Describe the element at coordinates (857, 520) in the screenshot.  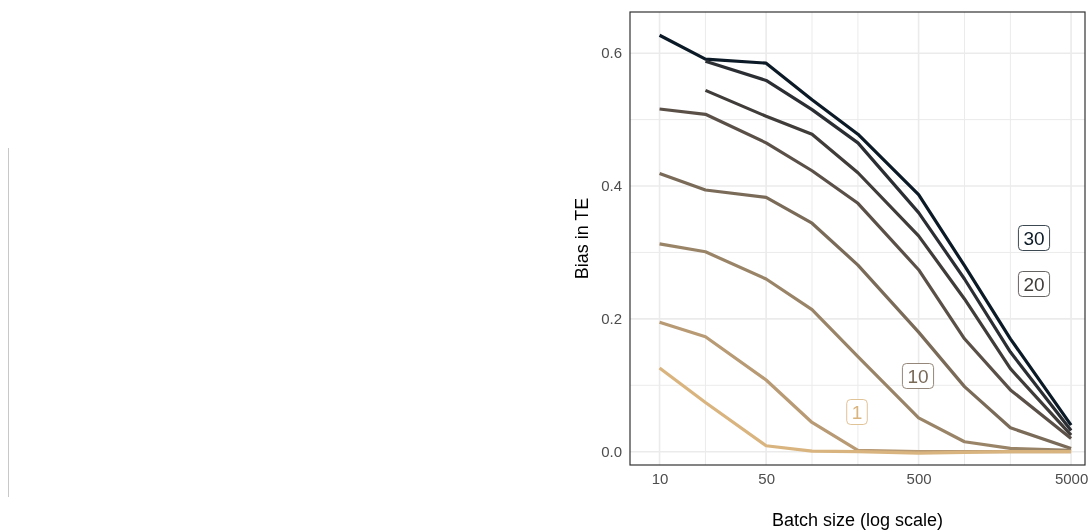
I see `x-axis-title: Batch size (log scale)` at that location.